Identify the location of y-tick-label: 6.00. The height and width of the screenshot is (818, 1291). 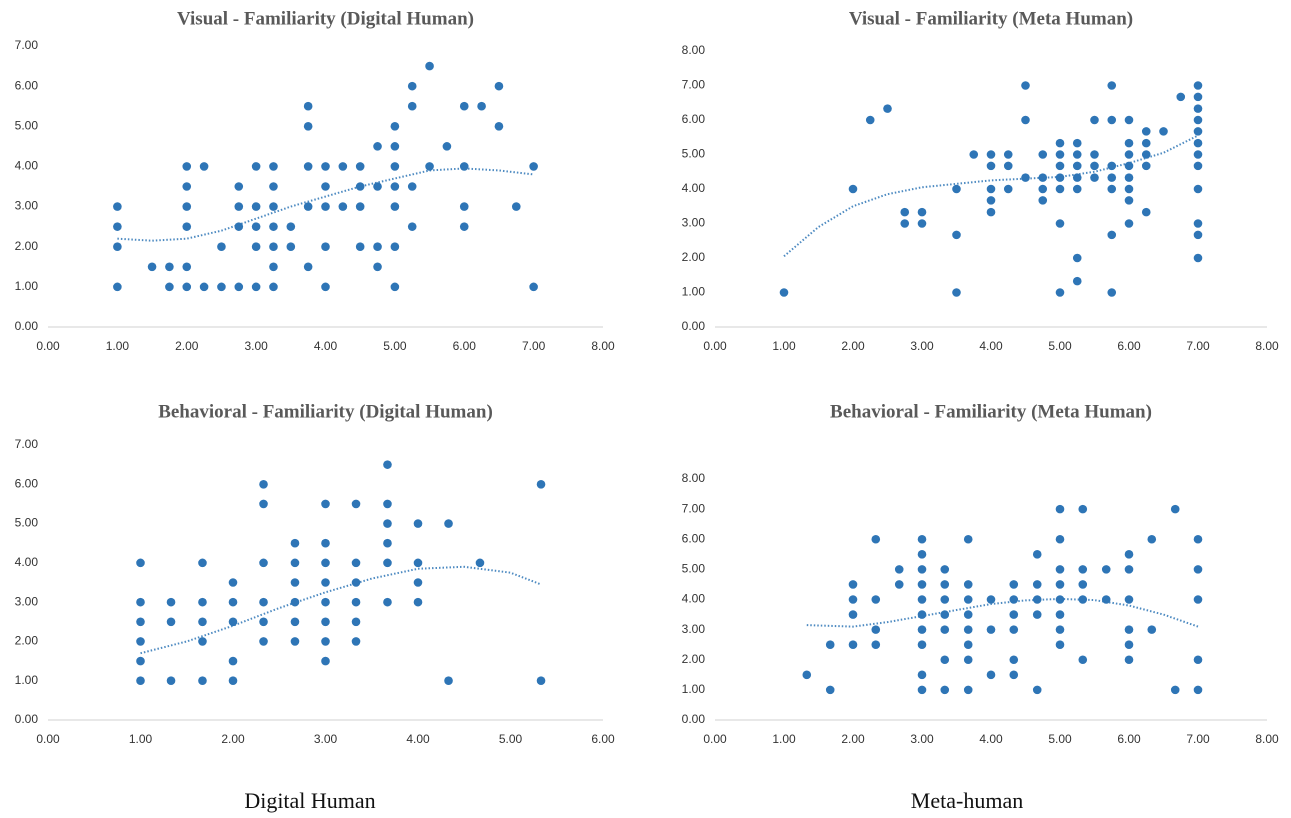
(694, 538).